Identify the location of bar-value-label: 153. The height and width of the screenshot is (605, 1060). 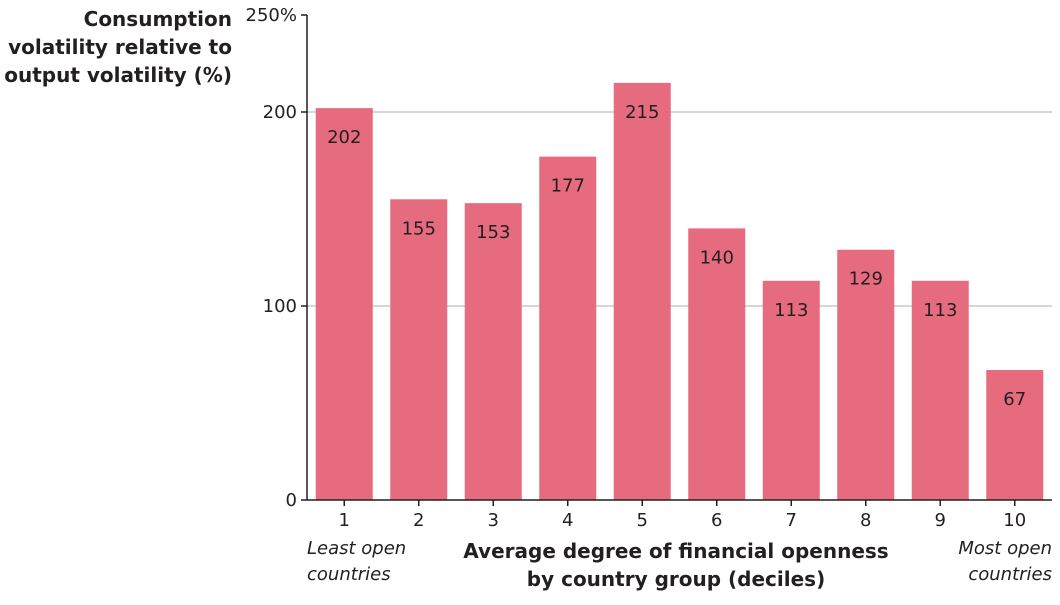
(493, 232).